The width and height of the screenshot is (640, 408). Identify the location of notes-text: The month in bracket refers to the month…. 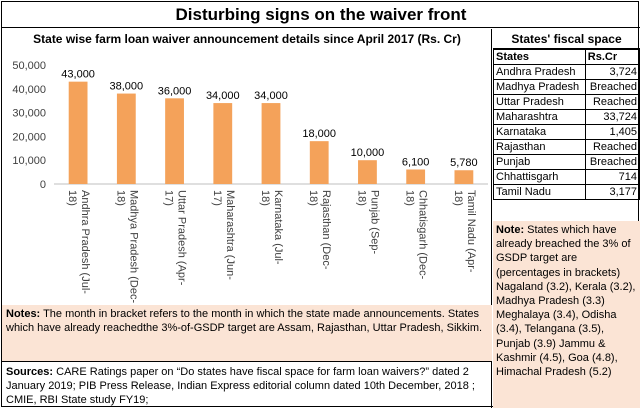
(244, 321).